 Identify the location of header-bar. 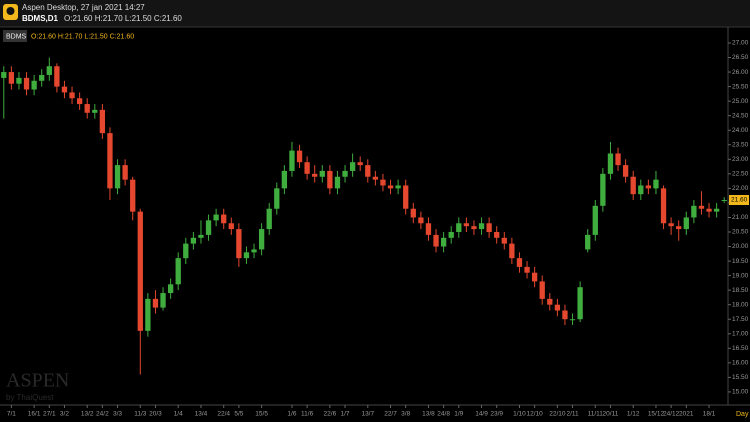
(375, 13).